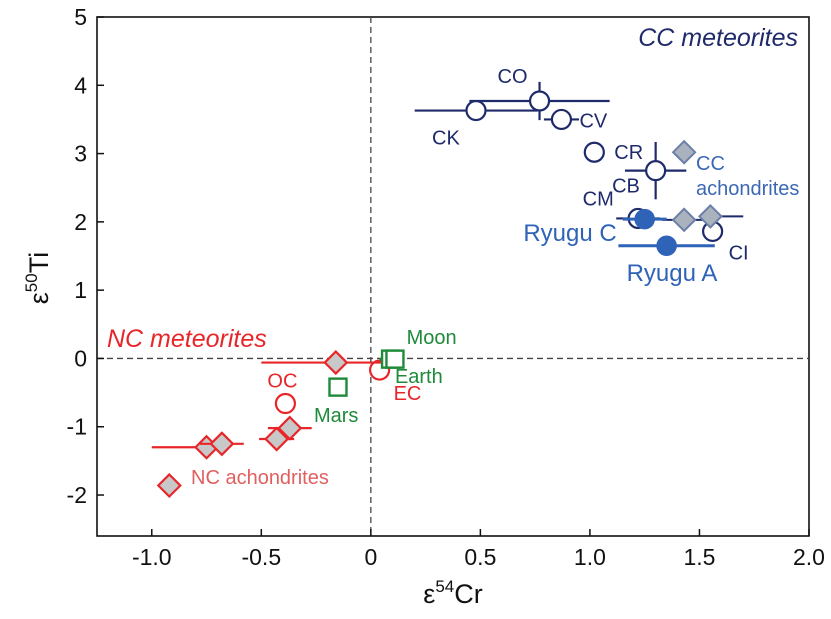 This screenshot has height=619, width=831. I want to click on x-axis-title-sup: 54, so click(444, 586).